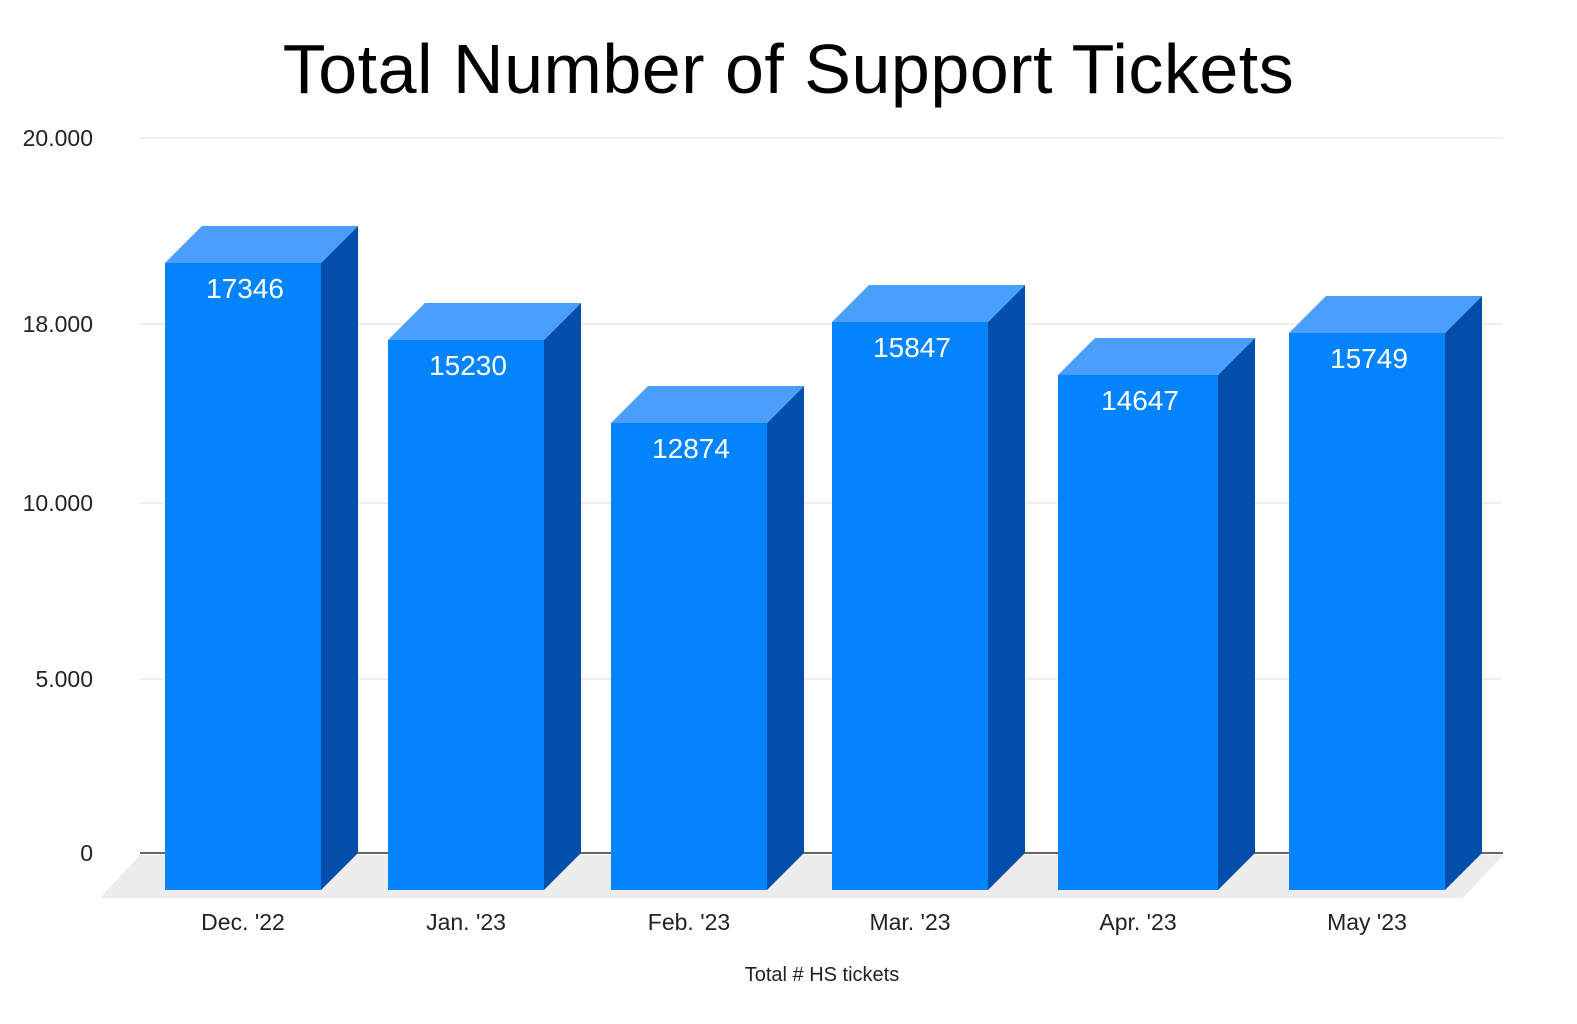 This screenshot has height=1024, width=1577. I want to click on bar-4: 14647, so click(1156, 614).